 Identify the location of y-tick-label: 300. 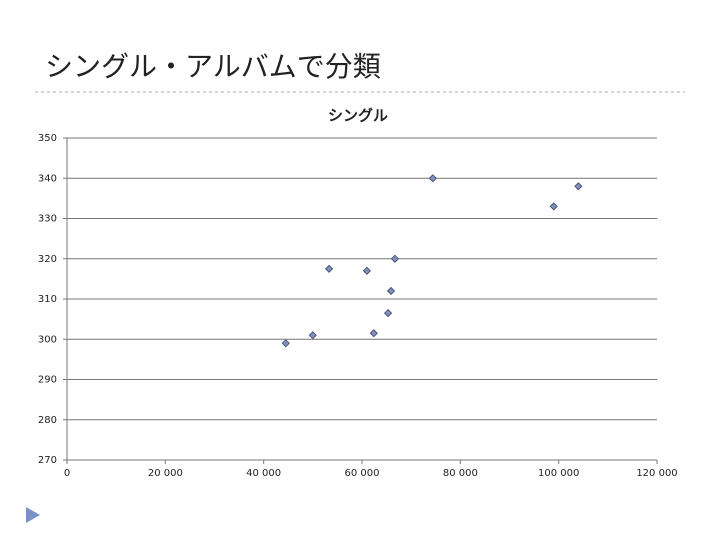
(47, 339).